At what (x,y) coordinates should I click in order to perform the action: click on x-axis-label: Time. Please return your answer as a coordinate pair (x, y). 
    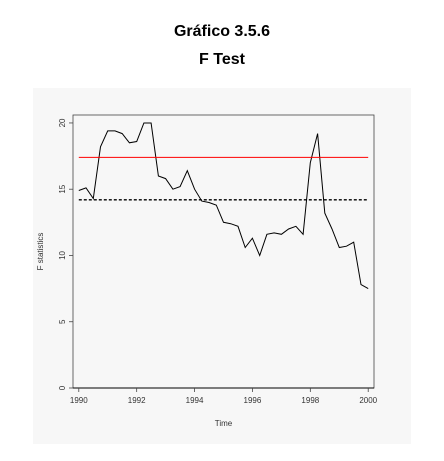
    Looking at the image, I should click on (224, 423).